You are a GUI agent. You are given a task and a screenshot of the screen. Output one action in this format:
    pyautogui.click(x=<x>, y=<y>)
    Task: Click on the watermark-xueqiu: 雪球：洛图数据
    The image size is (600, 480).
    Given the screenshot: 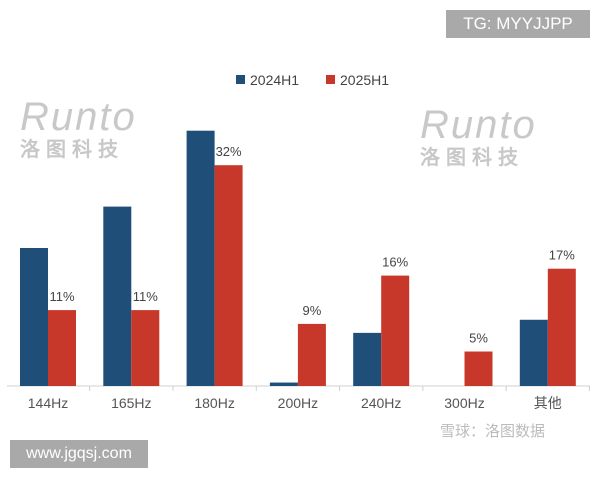 What is the action you would take?
    pyautogui.click(x=493, y=431)
    